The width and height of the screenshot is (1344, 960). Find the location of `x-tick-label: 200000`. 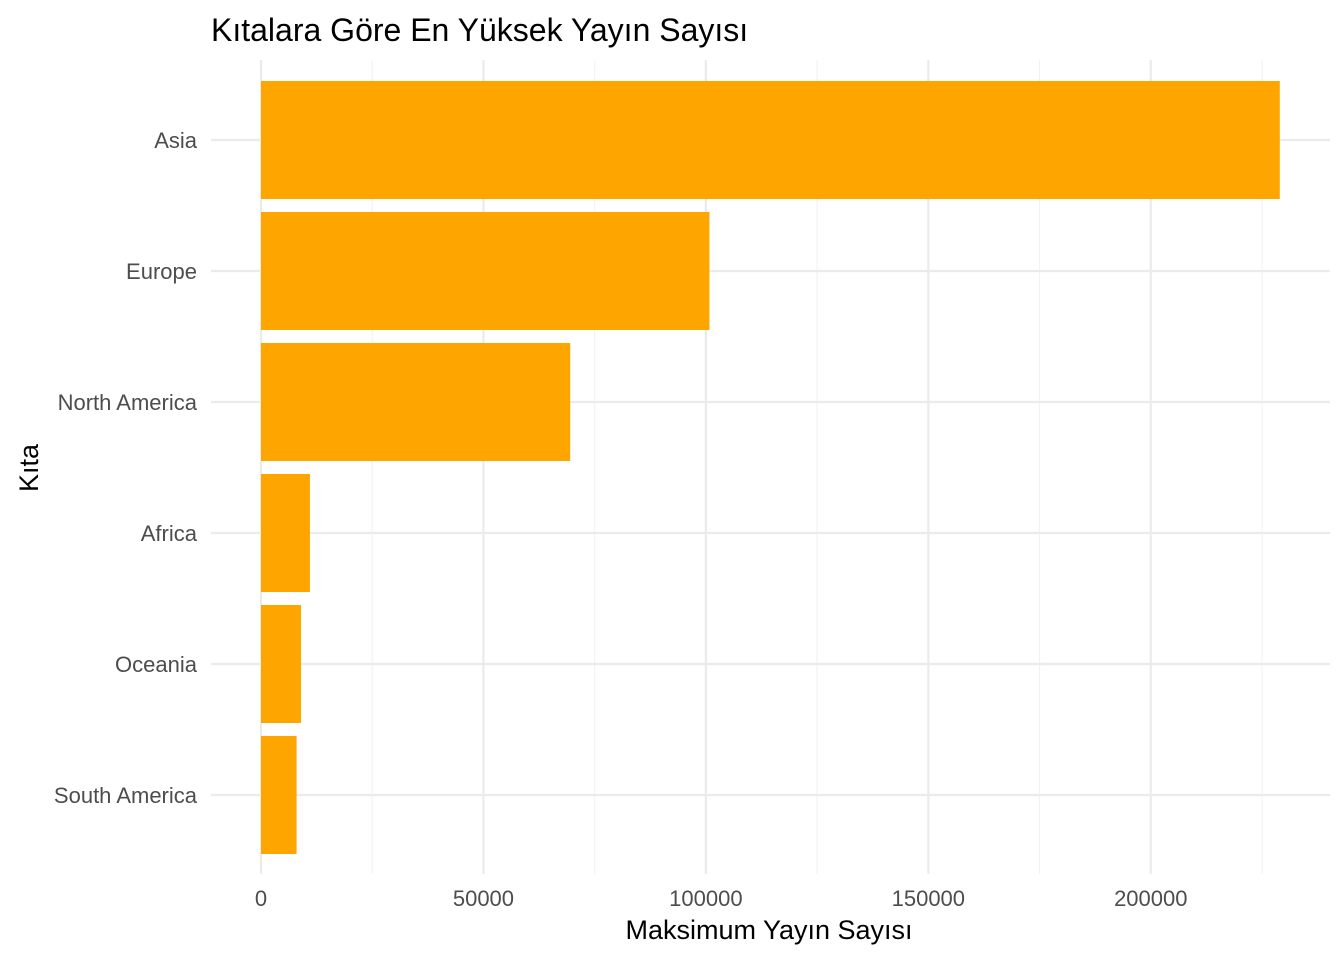

x-tick-label: 200000 is located at coordinates (1150, 898).